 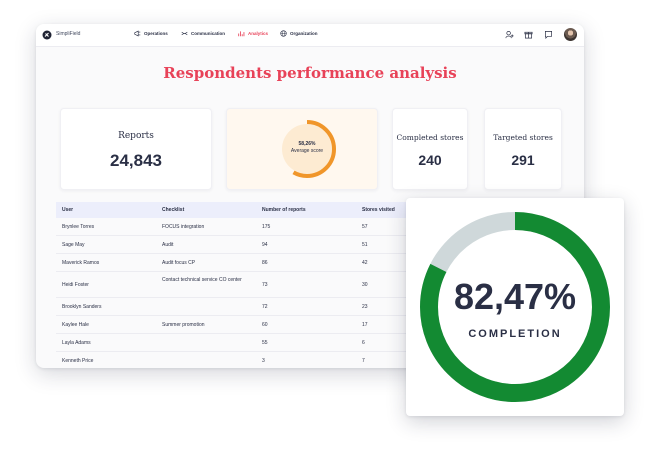 I want to click on nav-communication: Communication, so click(x=203, y=33).